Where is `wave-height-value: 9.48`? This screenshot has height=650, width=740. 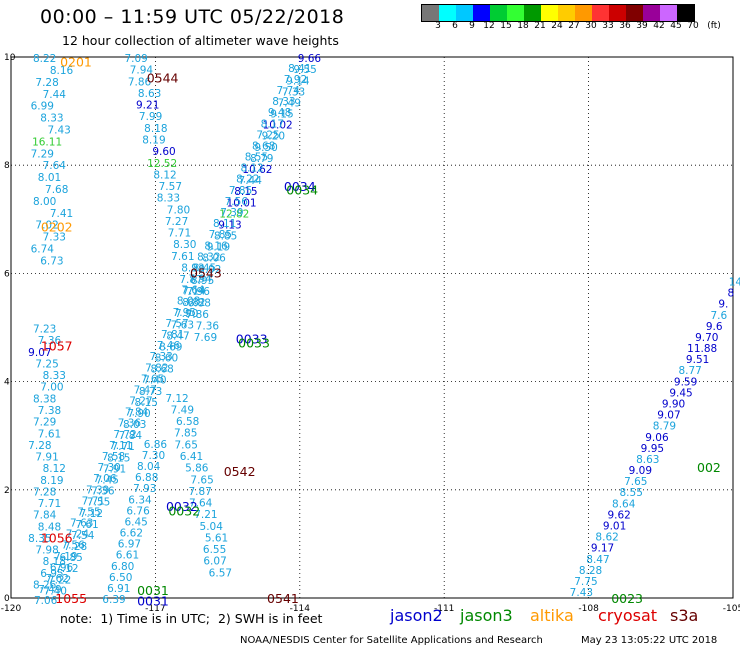 wave-height-value: 9.48 is located at coordinates (279, 113).